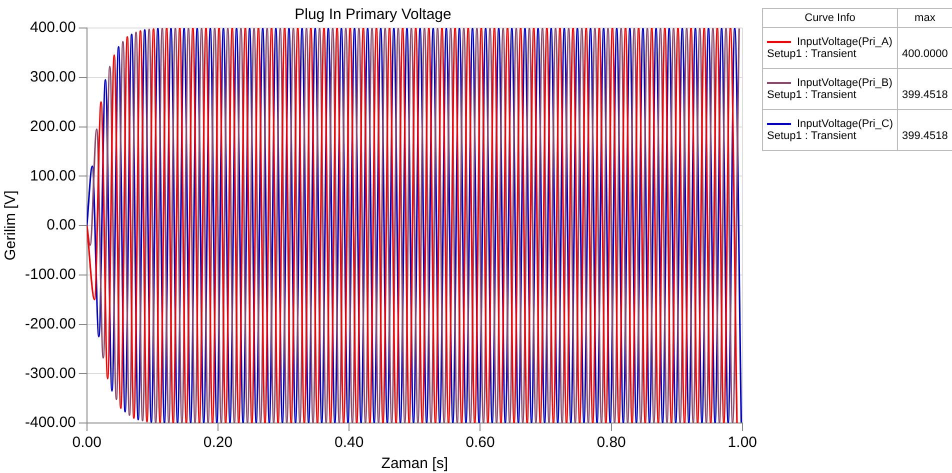 The height and width of the screenshot is (473, 952). I want to click on legend-label: InputVoltage(Pri_B), so click(844, 83).